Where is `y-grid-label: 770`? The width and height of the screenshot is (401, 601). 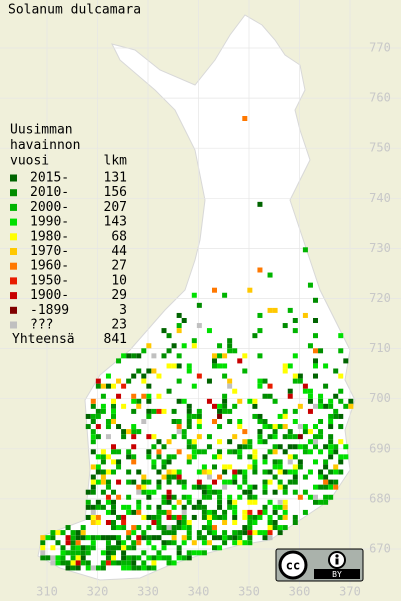
y-grid-label: 770 is located at coordinates (380, 48).